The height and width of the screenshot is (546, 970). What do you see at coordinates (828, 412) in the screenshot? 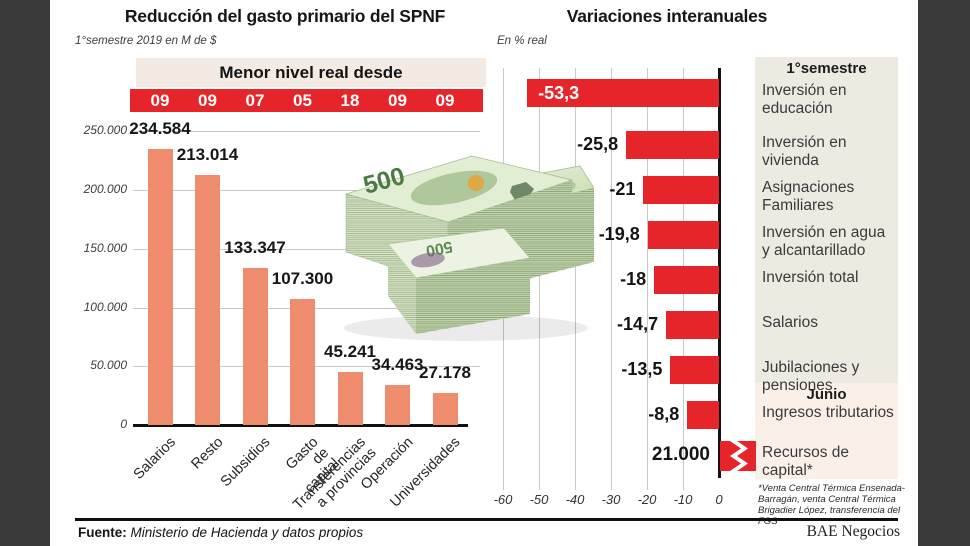
I see `panel-item-label: Ingresos tributarios` at bounding box center [828, 412].